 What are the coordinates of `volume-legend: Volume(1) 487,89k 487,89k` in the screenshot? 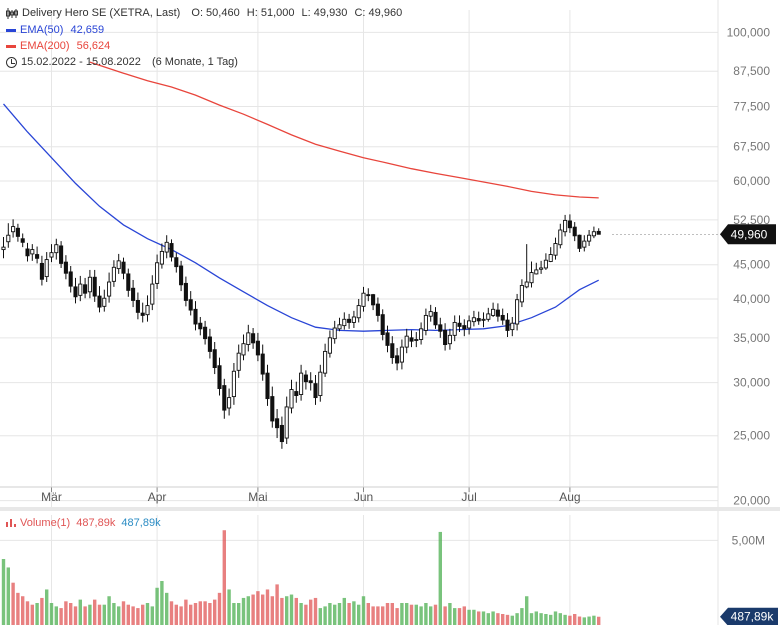 It's located at (83, 523).